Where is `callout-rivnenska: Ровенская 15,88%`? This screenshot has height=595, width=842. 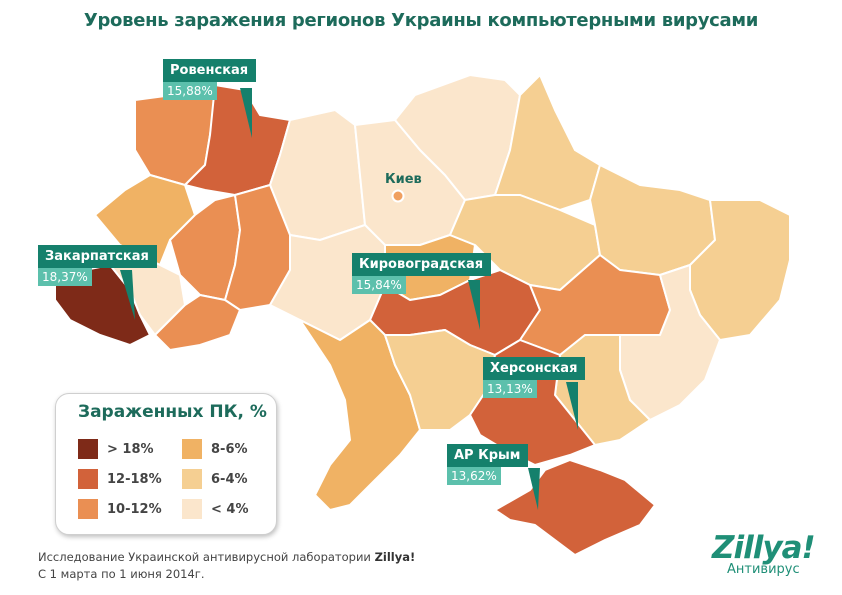 callout-rivnenska: Ровенская 15,88% is located at coordinates (210, 79).